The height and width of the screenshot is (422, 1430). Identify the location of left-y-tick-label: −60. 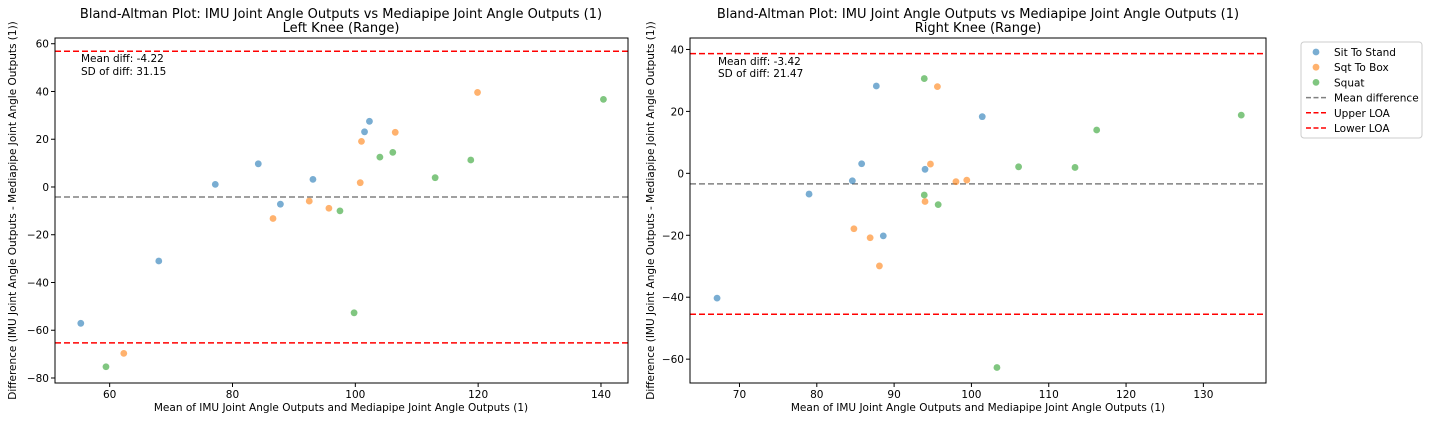
(38, 331).